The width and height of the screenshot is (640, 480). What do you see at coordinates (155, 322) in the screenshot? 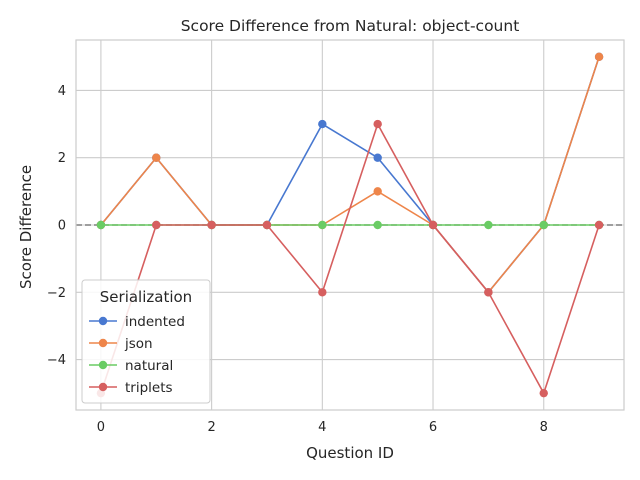
I see `legend-label: indented` at bounding box center [155, 322].